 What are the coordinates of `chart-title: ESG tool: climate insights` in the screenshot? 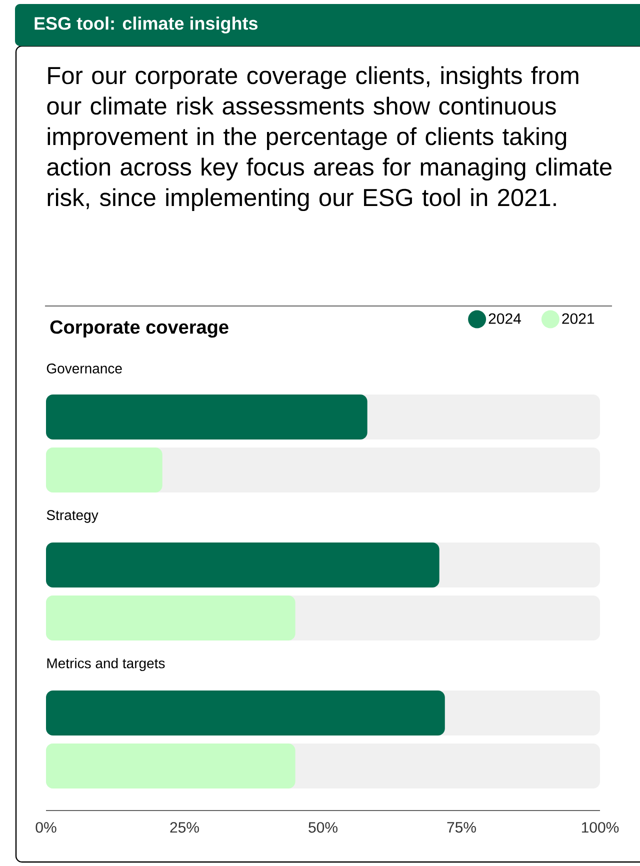 It's located at (146, 25).